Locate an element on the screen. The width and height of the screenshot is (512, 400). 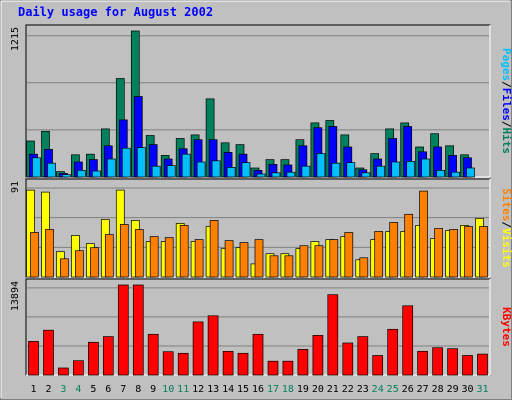
x-tick-label: 21 is located at coordinates (333, 389).